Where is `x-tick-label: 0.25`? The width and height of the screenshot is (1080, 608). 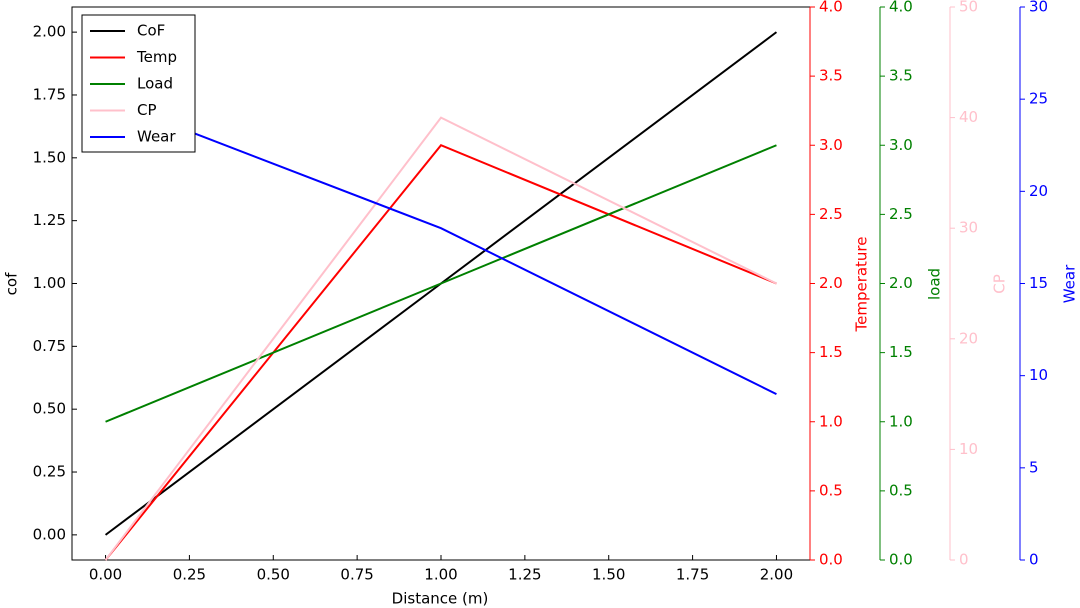
x-tick-label: 0.25 is located at coordinates (189, 575).